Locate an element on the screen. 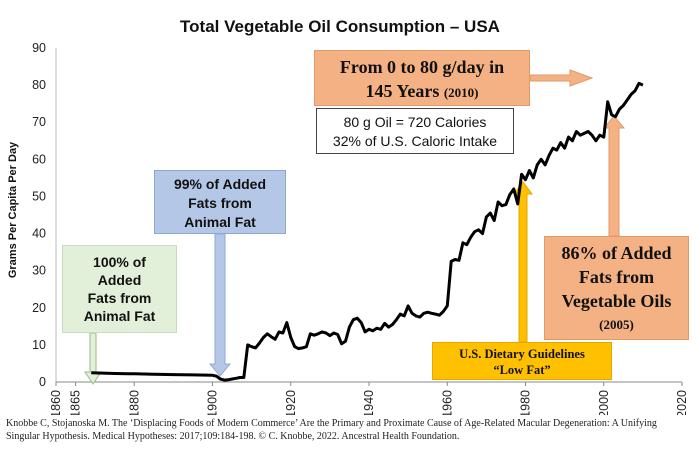  x-tick-label: 1980 is located at coordinates (526, 402).